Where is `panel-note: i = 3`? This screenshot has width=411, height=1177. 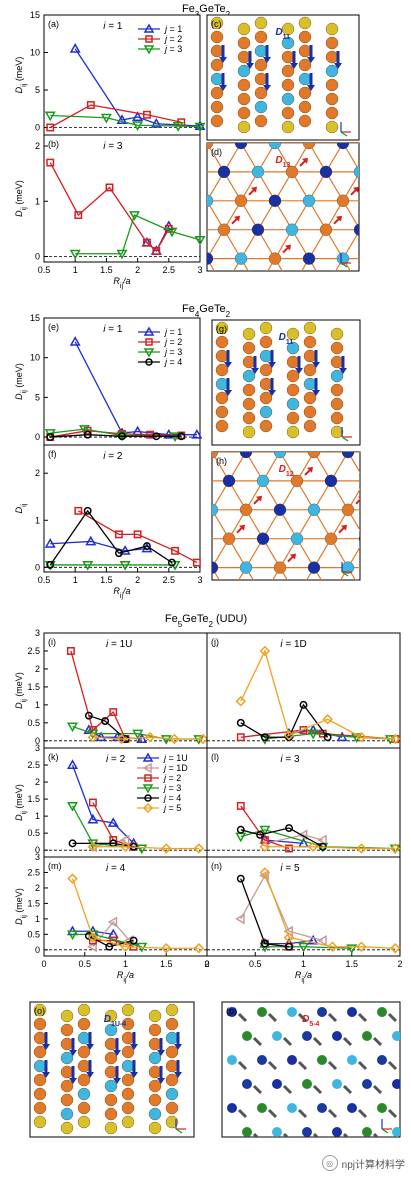 panel-note: i = 3 is located at coordinates (290, 759).